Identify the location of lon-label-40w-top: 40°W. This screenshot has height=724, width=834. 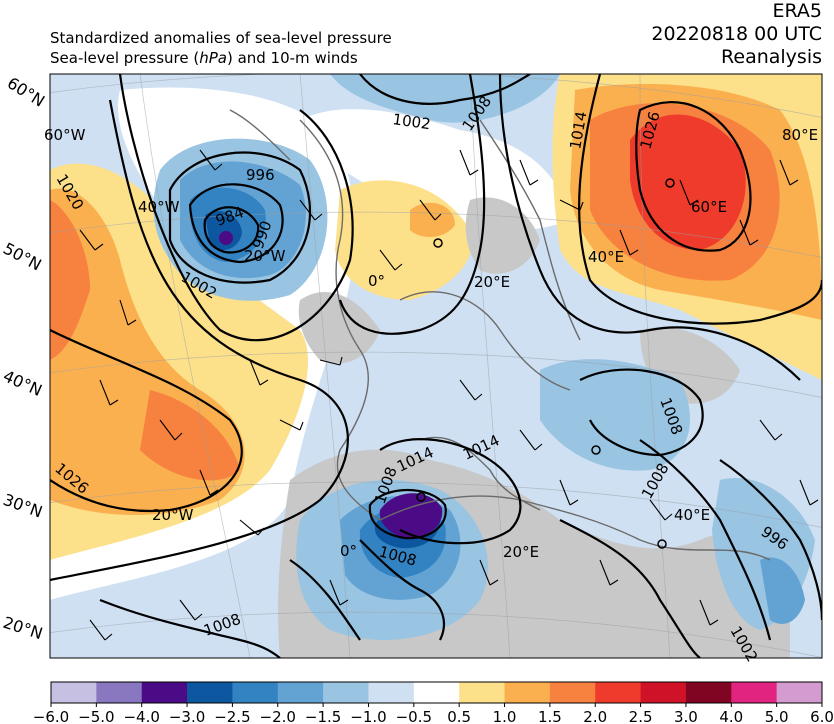
(159, 207).